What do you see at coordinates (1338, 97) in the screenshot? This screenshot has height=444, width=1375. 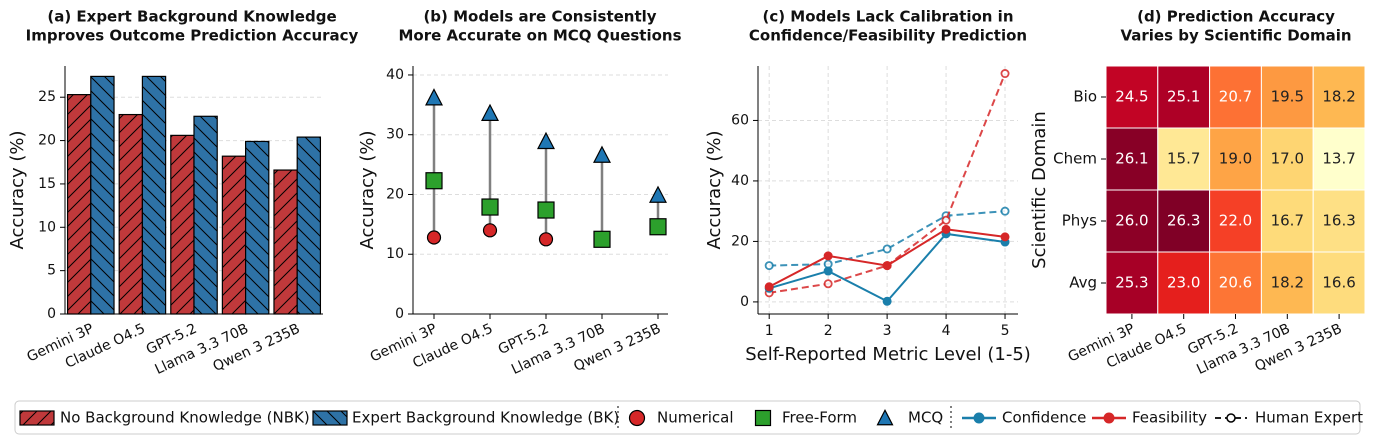 I see `cell-label: 18.2` at bounding box center [1338, 97].